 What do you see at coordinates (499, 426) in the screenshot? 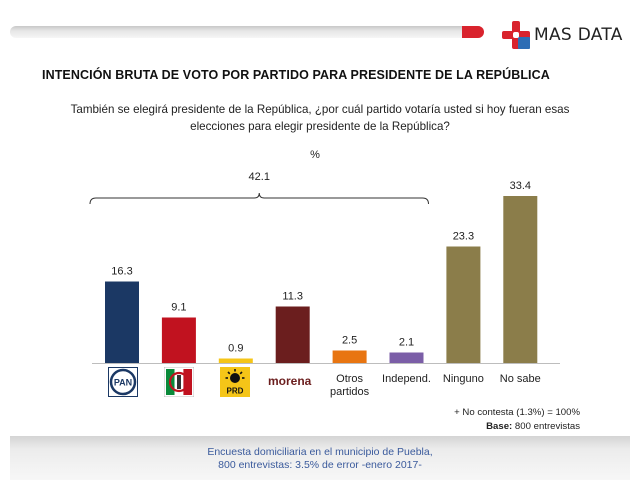
I see `base-label: Base:` at bounding box center [499, 426].